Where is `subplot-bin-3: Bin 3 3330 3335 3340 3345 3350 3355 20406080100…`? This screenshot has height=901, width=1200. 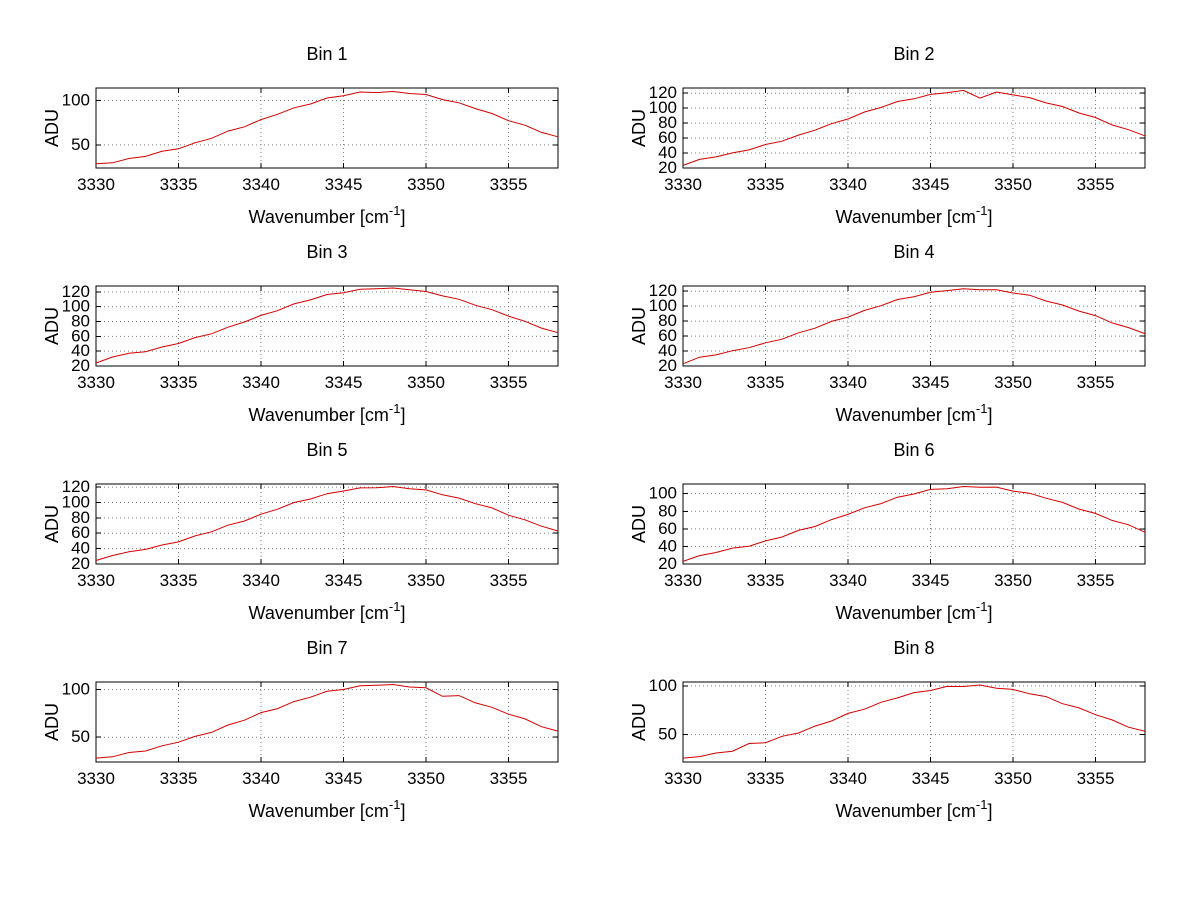
subplot-bin-3: Bin 3 3330 3335 3340 3345 3350 3355 20406080100… is located at coordinates (300, 333).